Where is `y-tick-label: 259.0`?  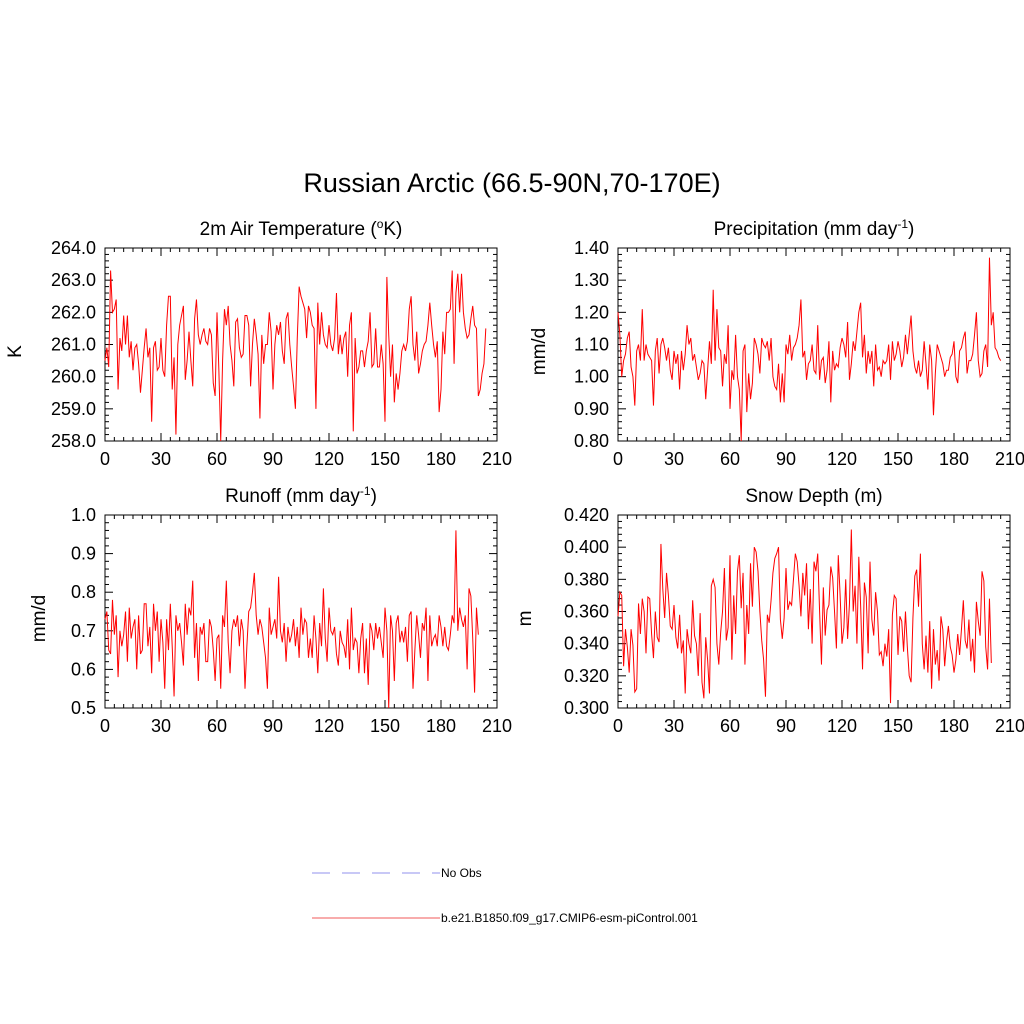
y-tick-label: 259.0 is located at coordinates (73, 409).